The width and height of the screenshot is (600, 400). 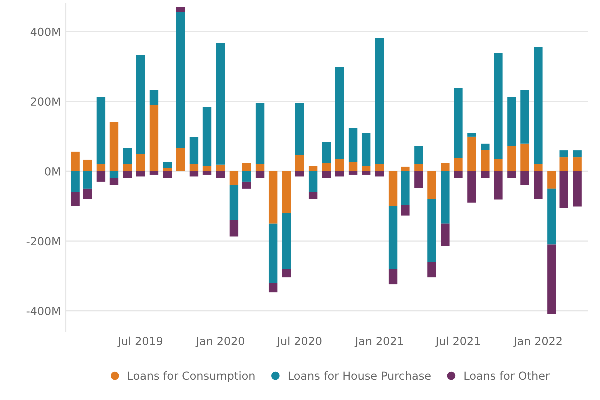 What do you see at coordinates (299, 342) in the screenshot?
I see `x-tick-label: Jul 2020` at bounding box center [299, 342].